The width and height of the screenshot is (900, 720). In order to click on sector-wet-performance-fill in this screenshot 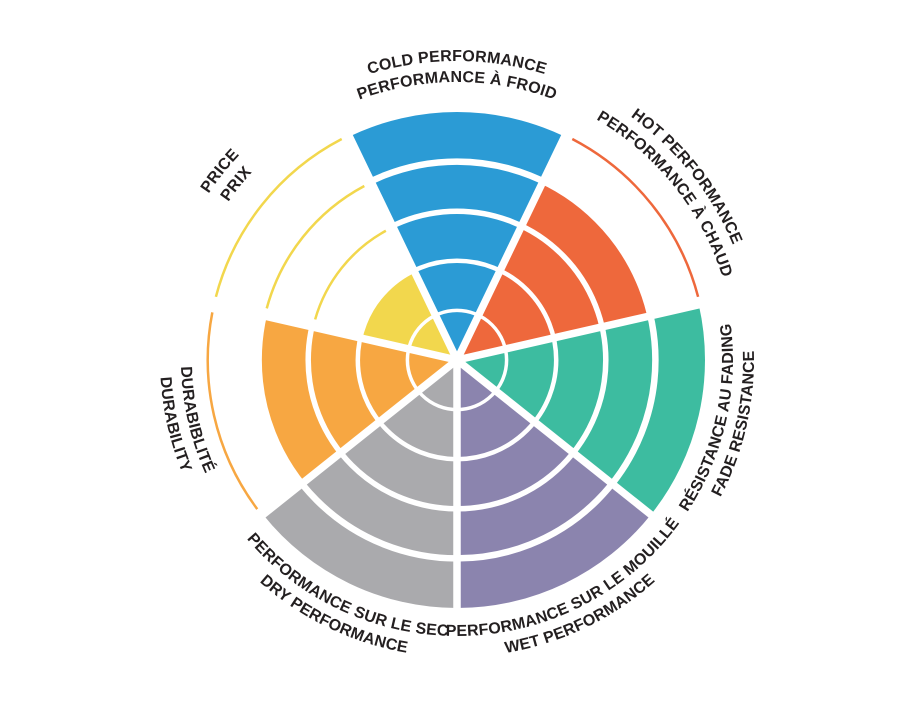, I will do `click(554, 484)`.